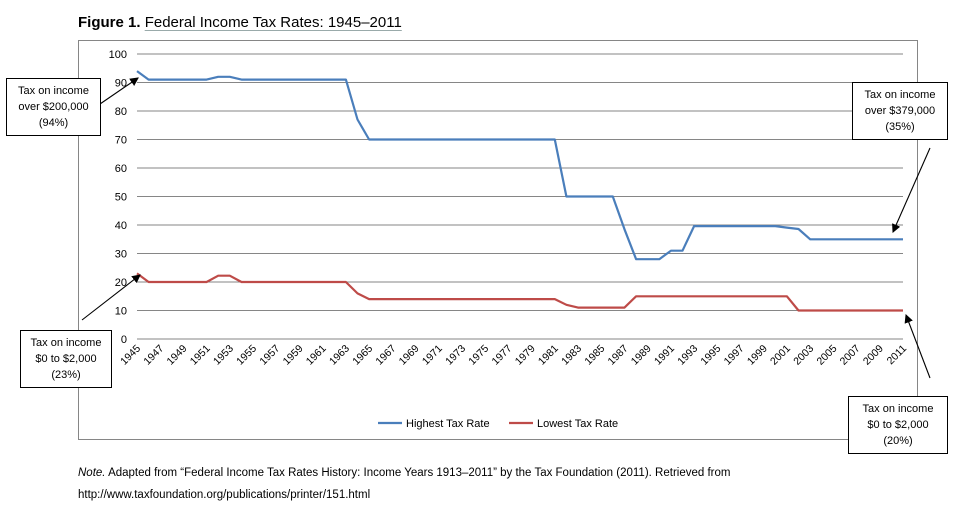 This screenshot has height=528, width=971. I want to click on callout-arrow-bottom-right, so click(917, 346).